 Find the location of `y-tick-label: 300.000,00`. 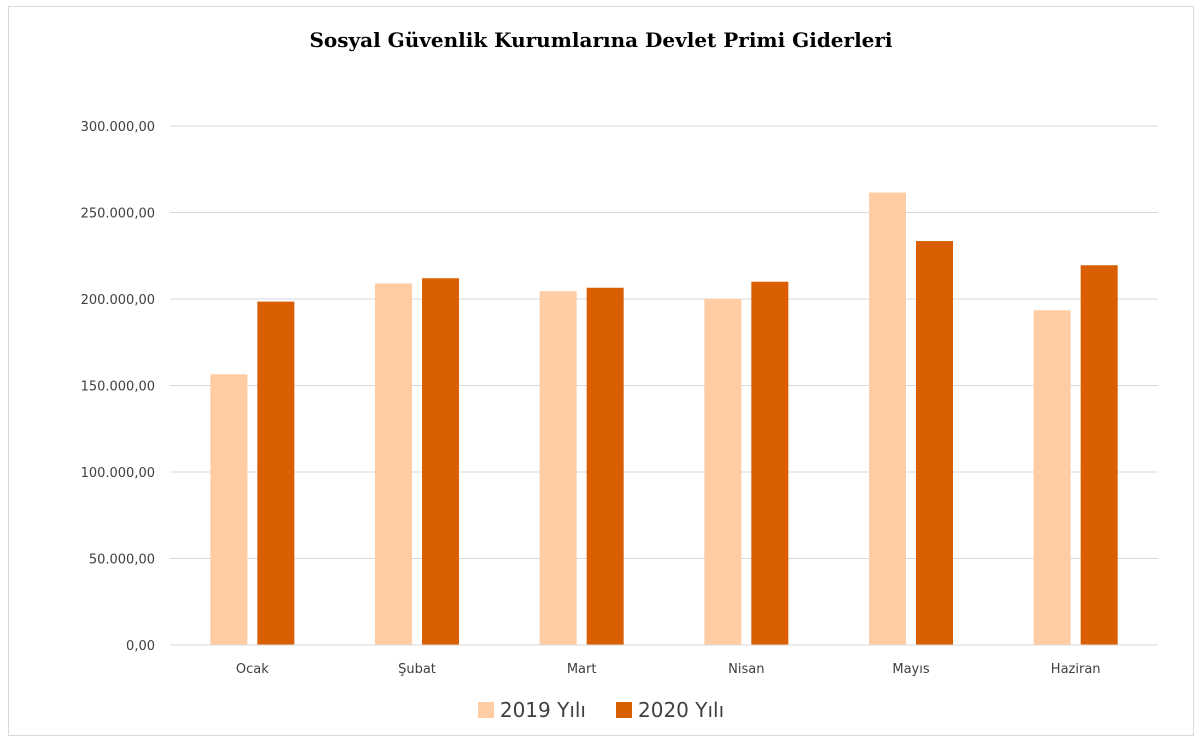

y-tick-label: 300.000,00 is located at coordinates (118, 127).